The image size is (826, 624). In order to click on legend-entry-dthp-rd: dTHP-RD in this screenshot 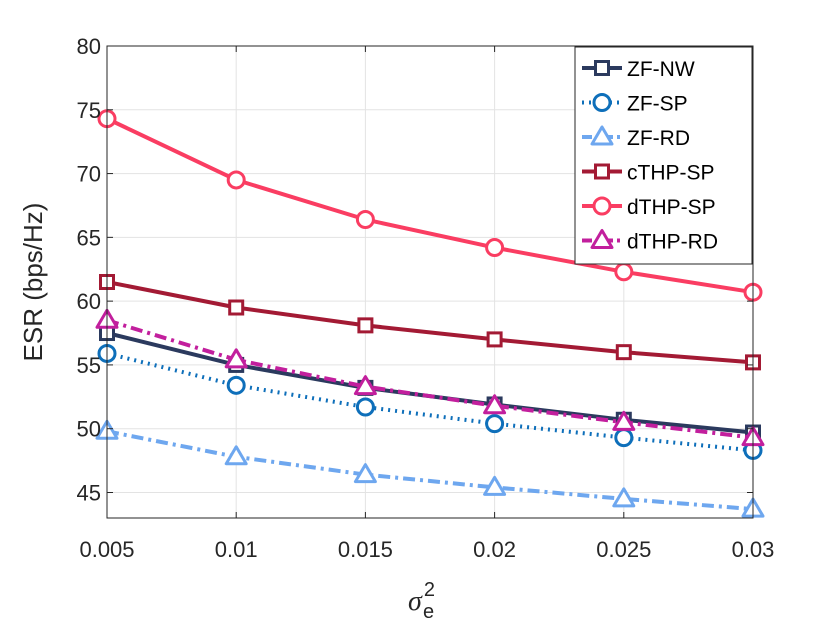, I will do `click(650, 241)`.